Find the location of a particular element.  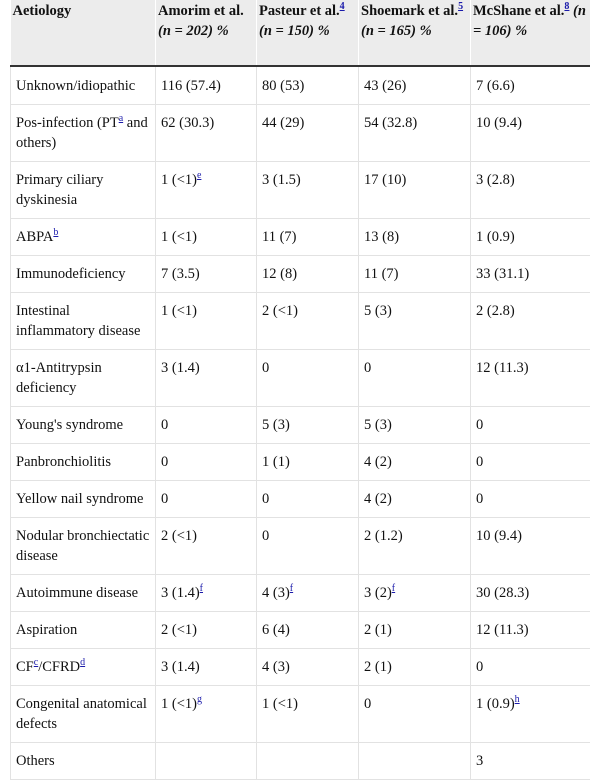

footnote-link: g is located at coordinates (199, 699).